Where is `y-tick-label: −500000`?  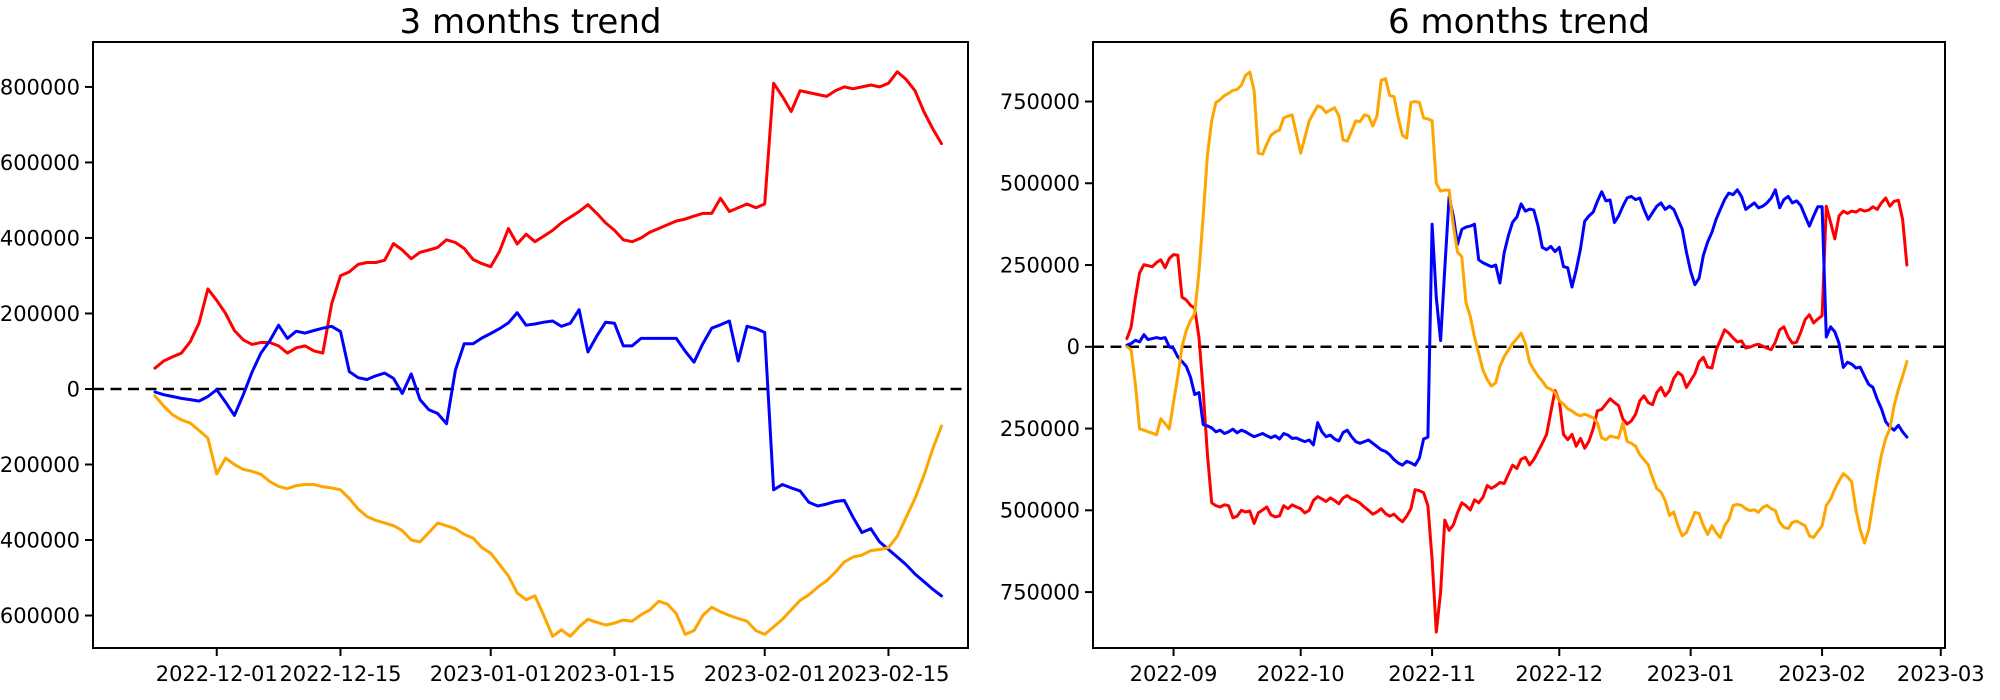
y-tick-label: −500000 is located at coordinates (1040, 511).